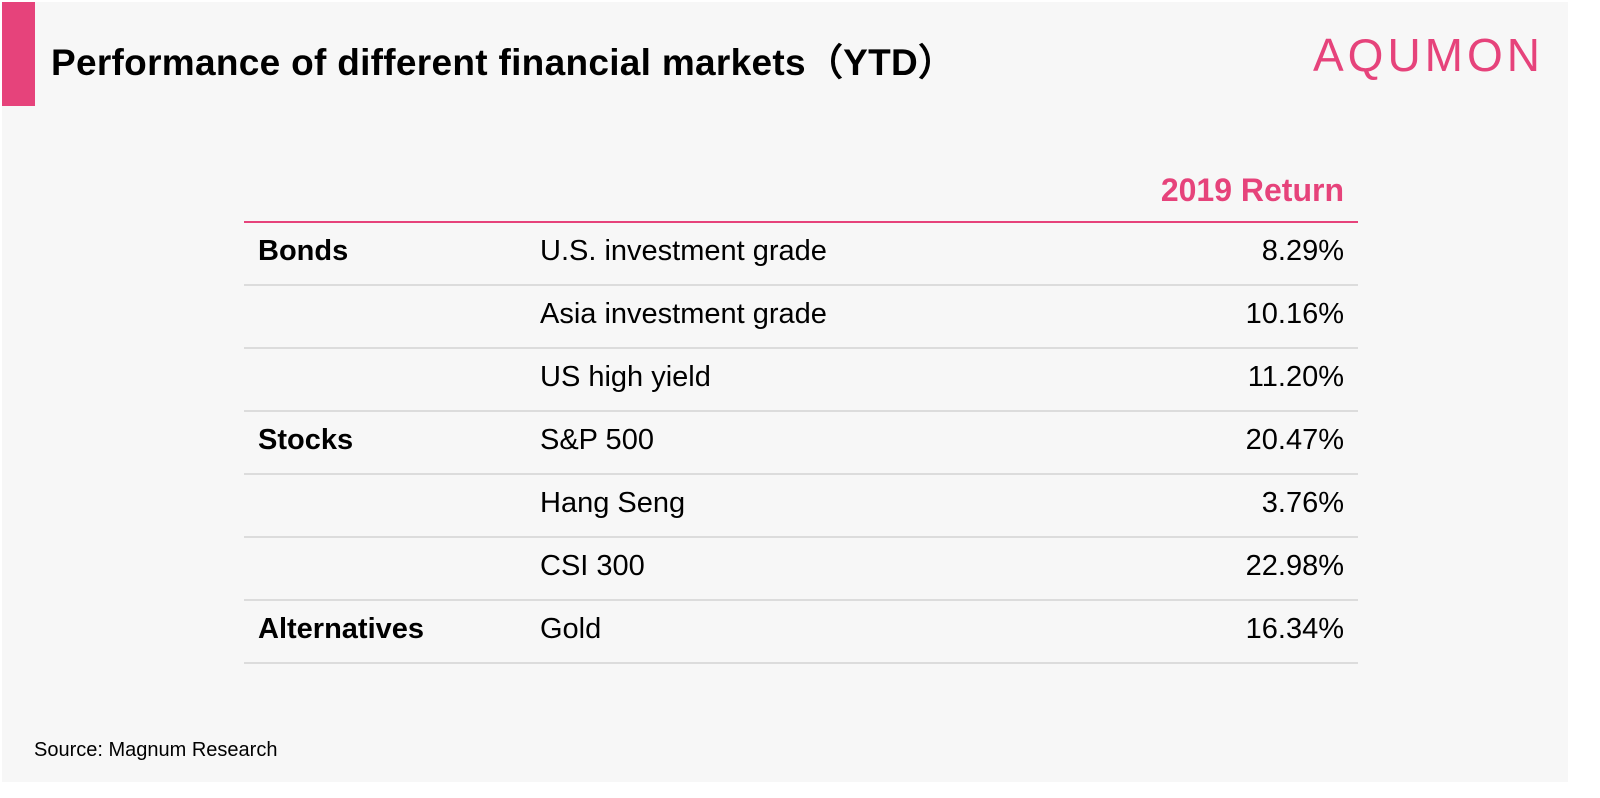 This screenshot has height=798, width=1600. I want to click on return-value-cell: 10.16%, so click(1294, 314).